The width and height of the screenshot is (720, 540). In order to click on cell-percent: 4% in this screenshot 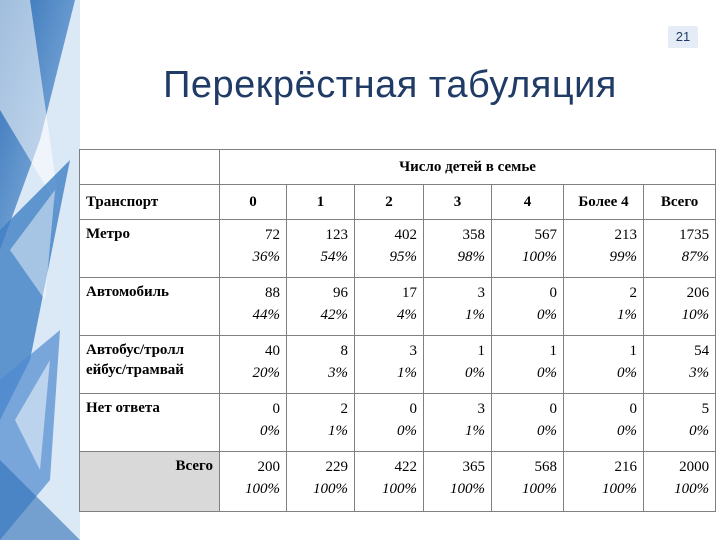, I will do `click(407, 315)`.